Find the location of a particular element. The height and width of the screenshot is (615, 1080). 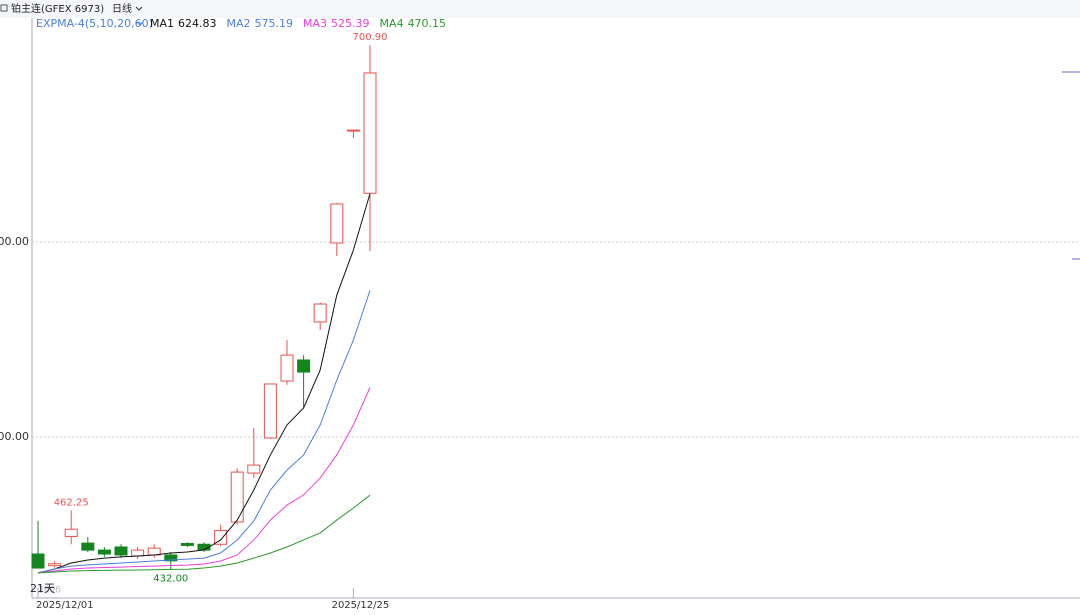

legend-value: 624.83 is located at coordinates (197, 23).